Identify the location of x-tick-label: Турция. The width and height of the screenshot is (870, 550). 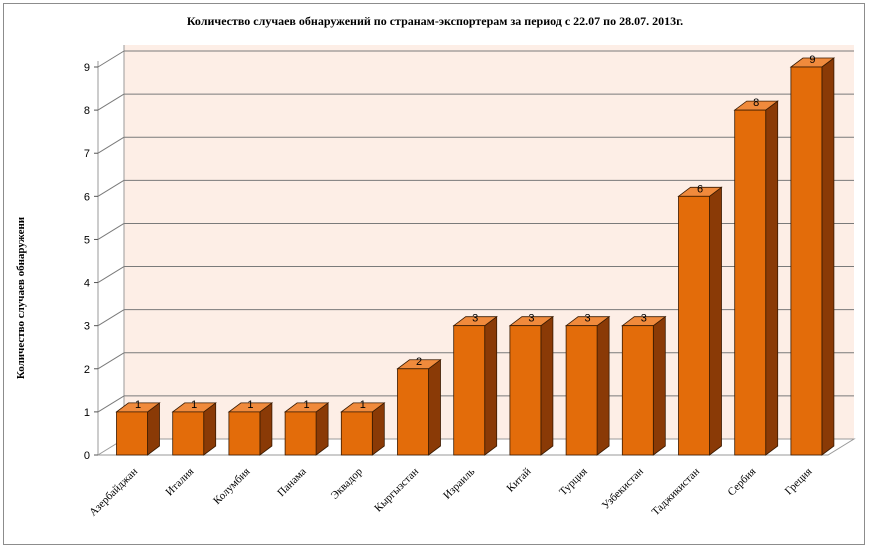
(573, 482).